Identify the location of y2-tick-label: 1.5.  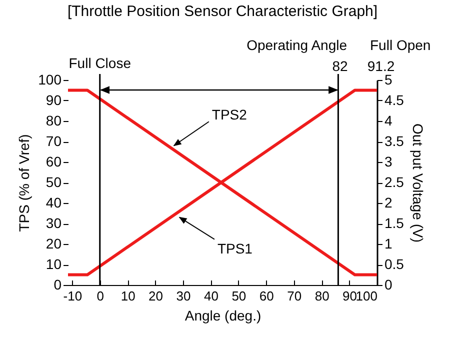
(394, 223).